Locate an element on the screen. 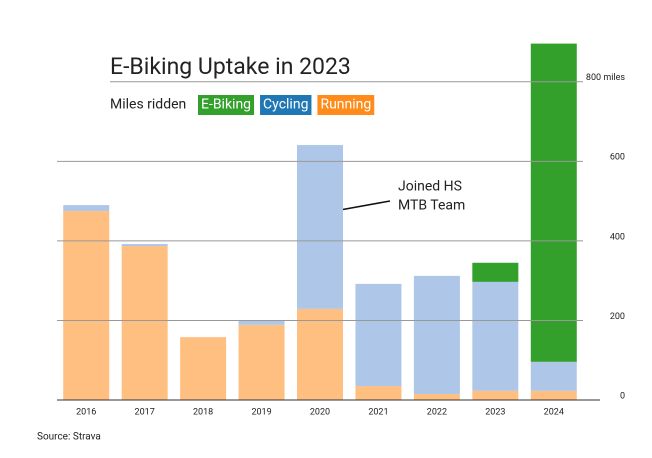 Image resolution: width=652 pixels, height=458 pixels. y-tick-label: 600 is located at coordinates (617, 158).